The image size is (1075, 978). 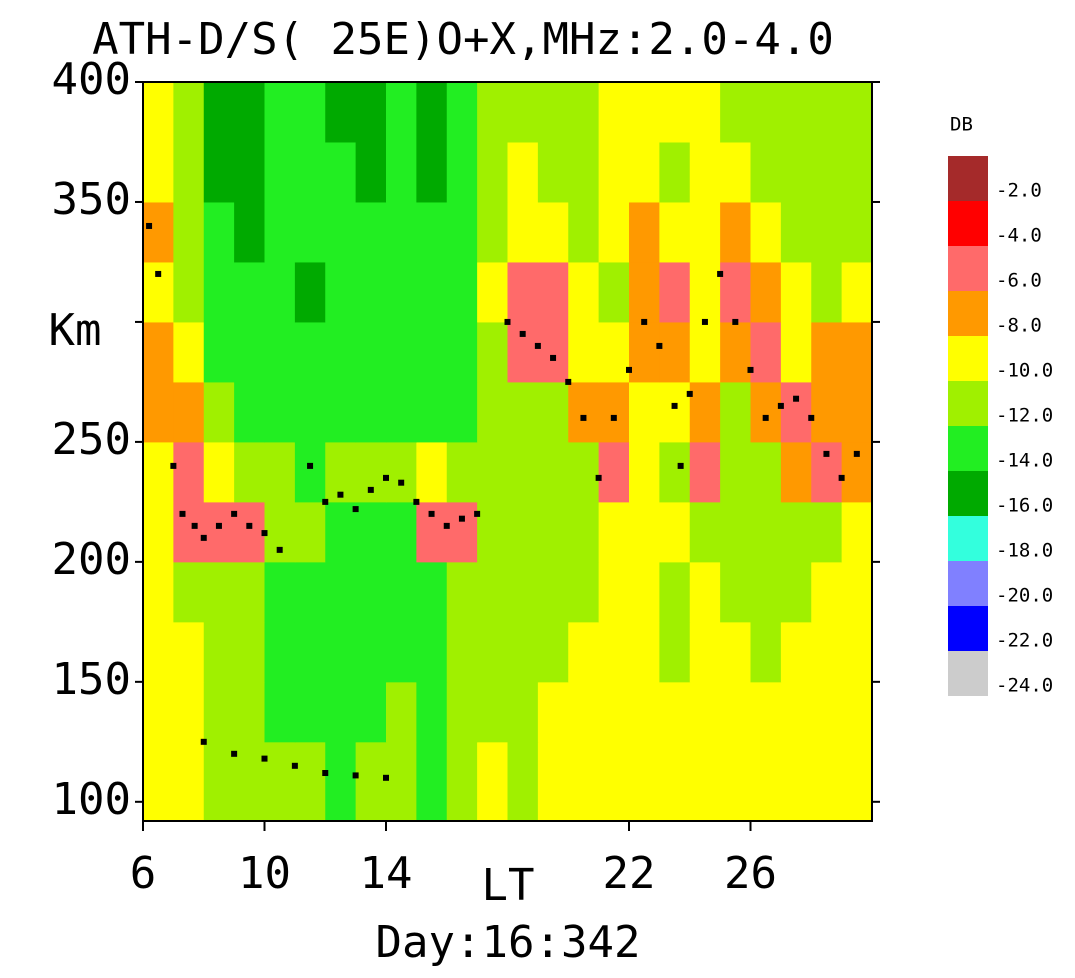 I want to click on y-axis-label: Km, so click(x=75, y=330).